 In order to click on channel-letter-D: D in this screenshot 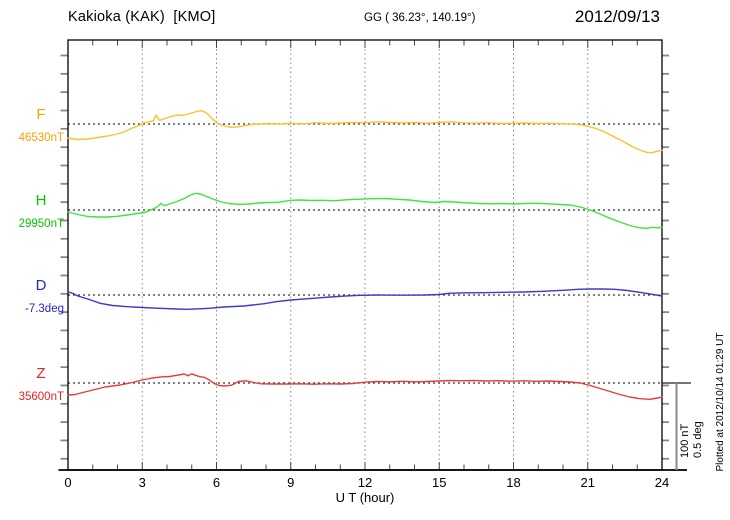, I will do `click(41, 285)`.